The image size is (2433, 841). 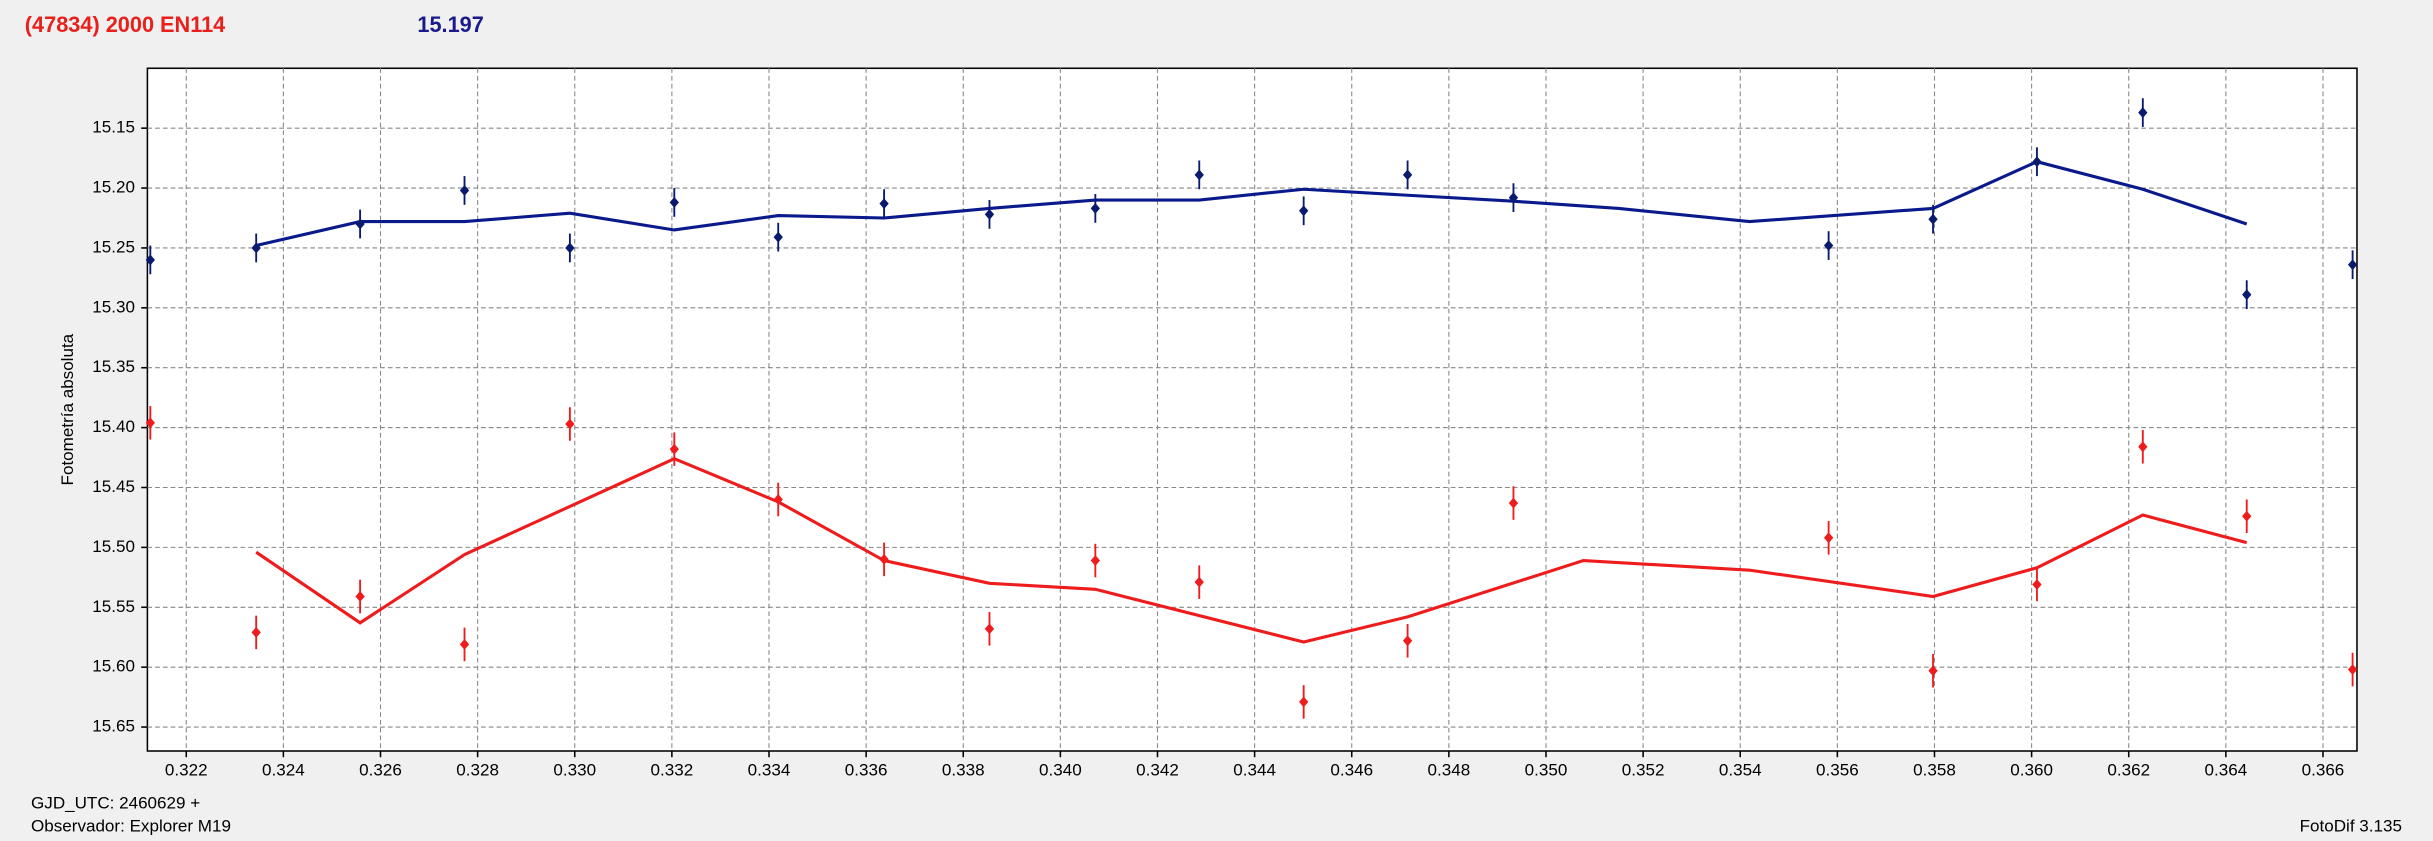 What do you see at coordinates (672, 770) in the screenshot?
I see `x-tick-label: 0.332` at bounding box center [672, 770].